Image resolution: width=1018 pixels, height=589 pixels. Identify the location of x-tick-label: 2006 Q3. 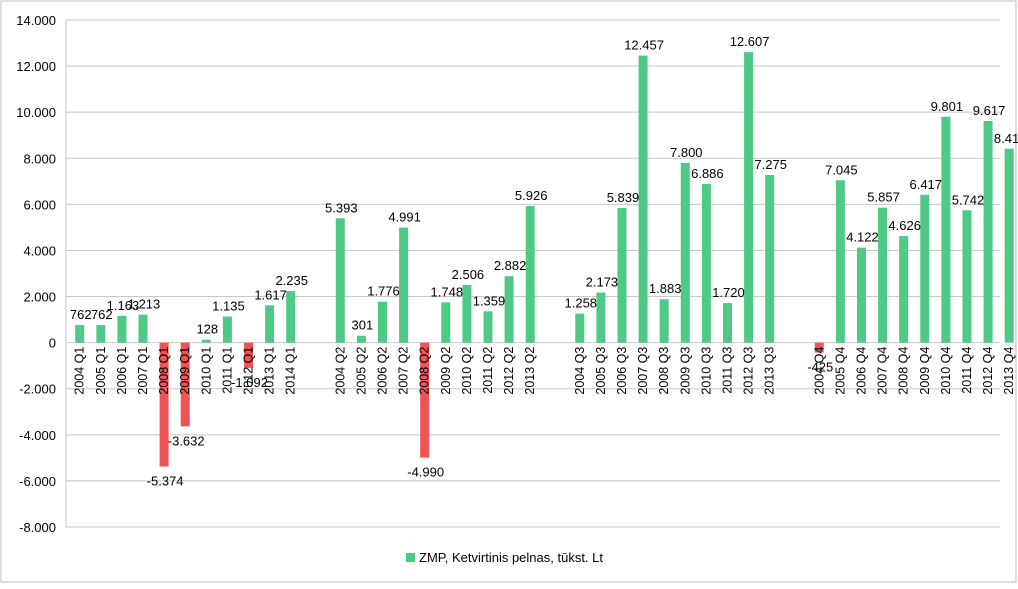
(622, 371).